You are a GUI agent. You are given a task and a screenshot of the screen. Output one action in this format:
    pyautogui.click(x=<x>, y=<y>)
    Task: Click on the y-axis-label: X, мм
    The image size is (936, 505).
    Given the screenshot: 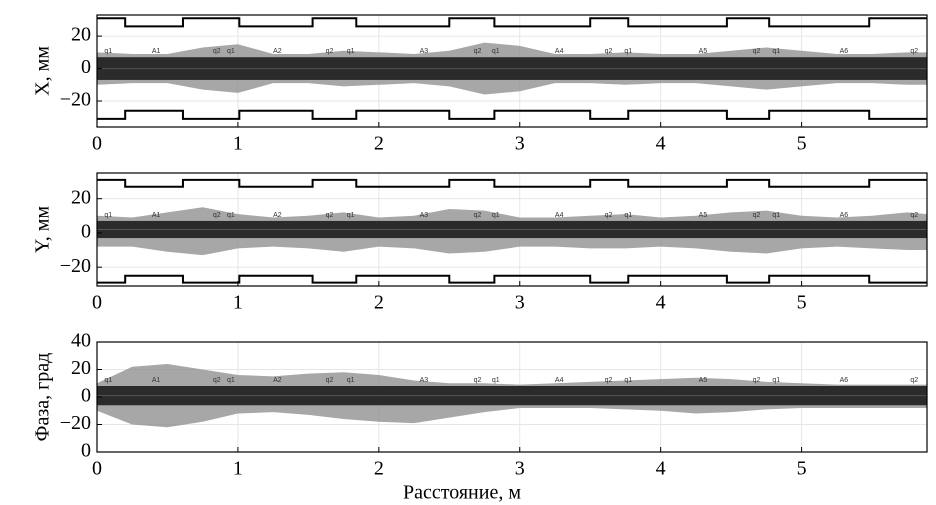 What is the action you would take?
    pyautogui.click(x=43, y=71)
    